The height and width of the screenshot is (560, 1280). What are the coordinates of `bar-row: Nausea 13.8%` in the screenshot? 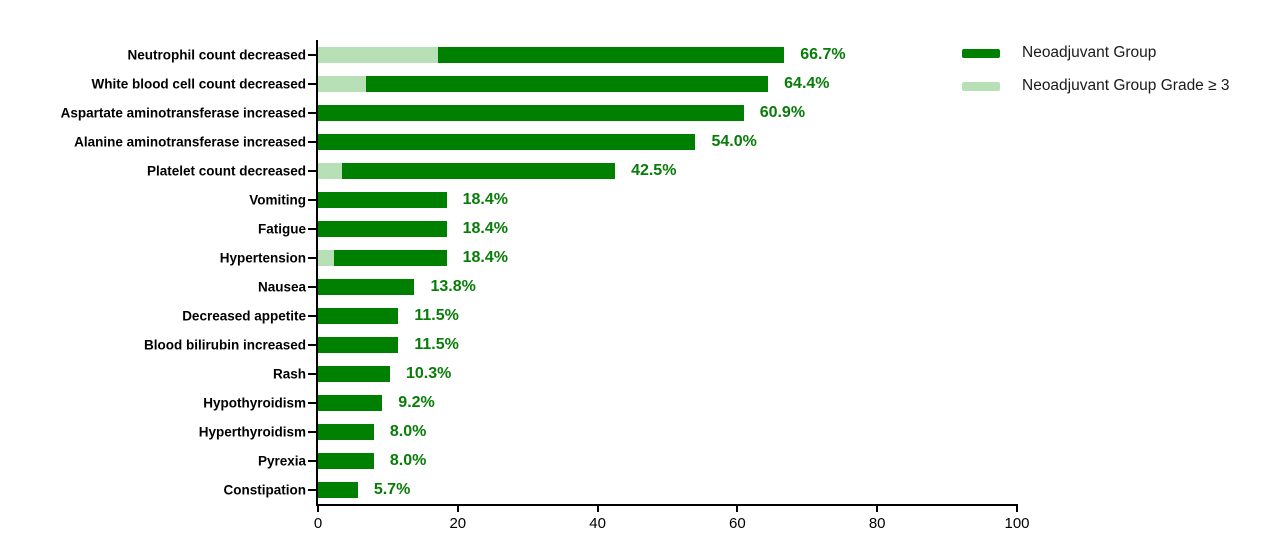 It's located at (637, 286).